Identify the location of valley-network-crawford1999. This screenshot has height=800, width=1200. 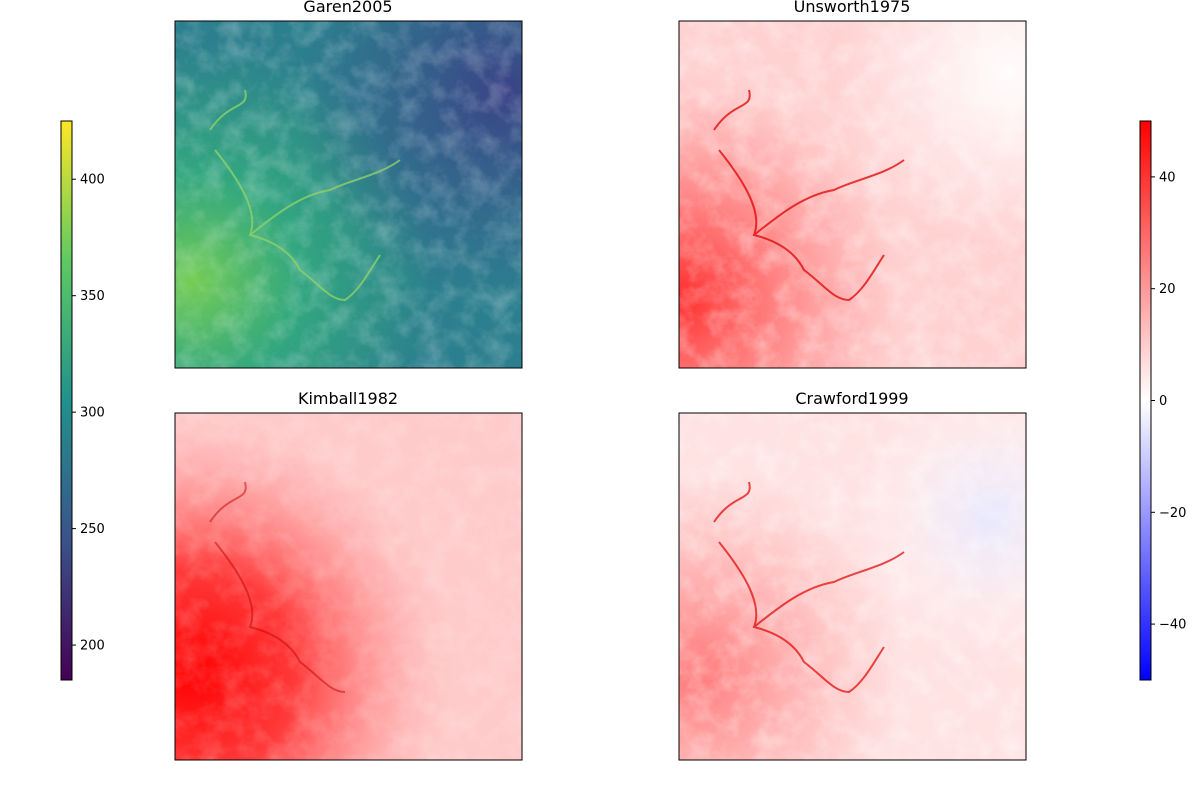
(809, 587).